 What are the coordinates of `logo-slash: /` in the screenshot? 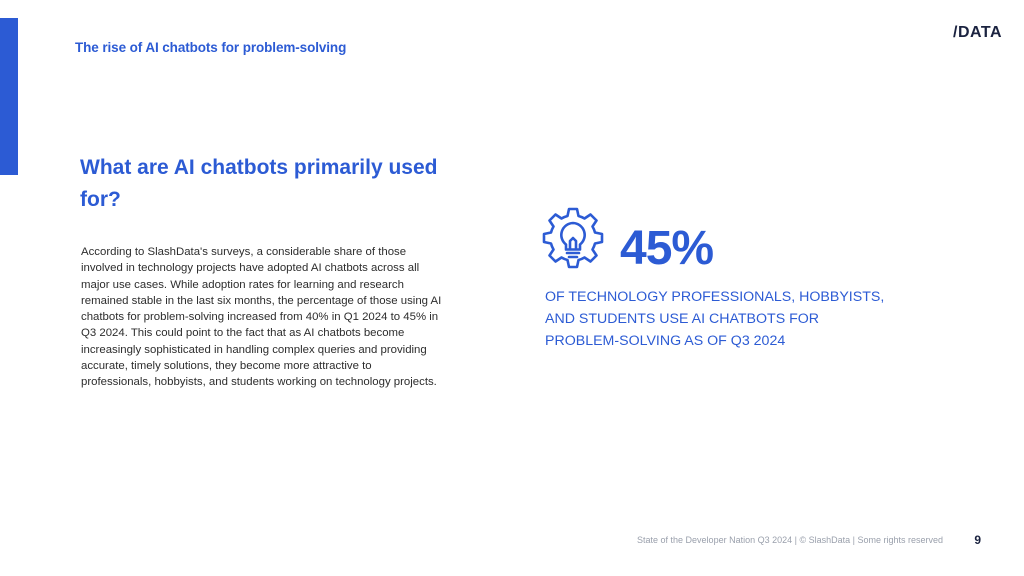 It's located at (955, 32).